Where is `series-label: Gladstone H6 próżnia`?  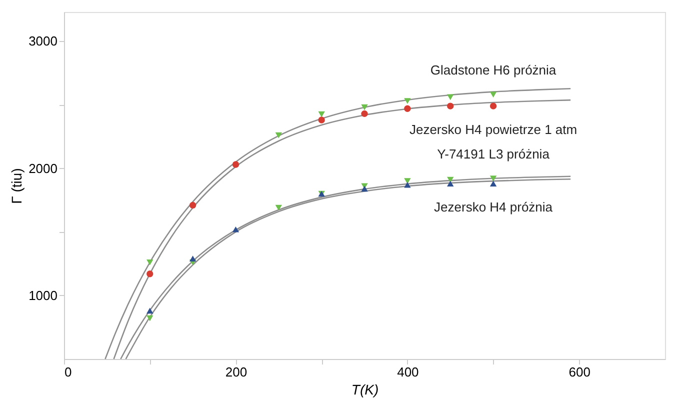 series-label: Gladstone H6 próżnia is located at coordinates (493, 70).